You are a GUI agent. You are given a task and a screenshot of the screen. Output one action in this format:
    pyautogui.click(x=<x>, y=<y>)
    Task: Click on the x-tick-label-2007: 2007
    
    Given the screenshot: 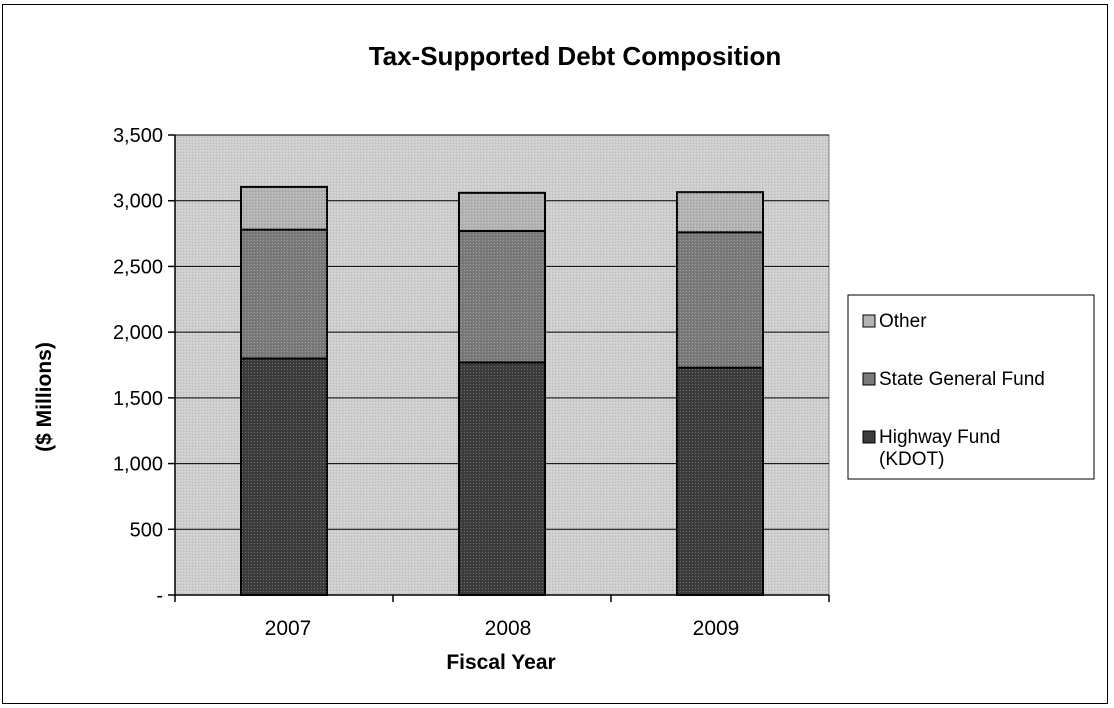 What is the action you would take?
    pyautogui.click(x=288, y=628)
    